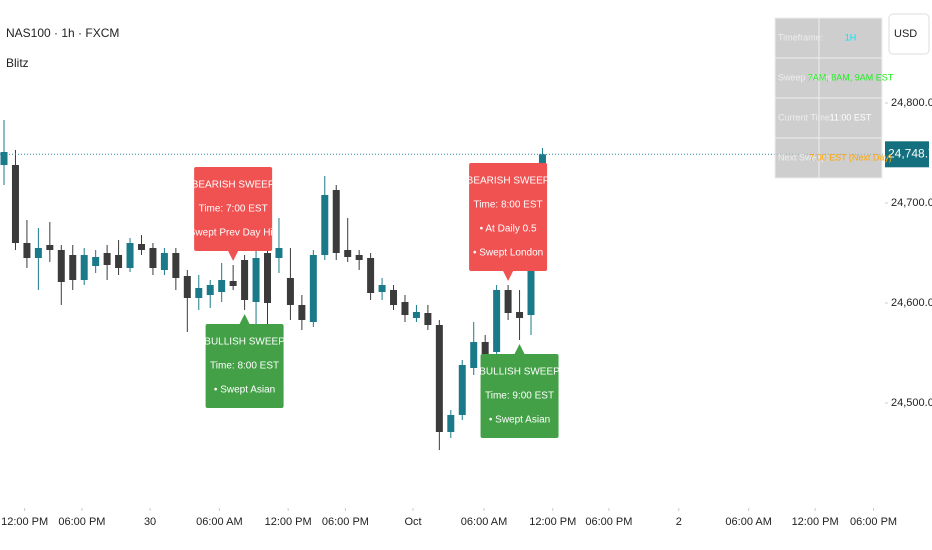 The width and height of the screenshot is (932, 550). What do you see at coordinates (905, 34) in the screenshot?
I see `currency: USD` at bounding box center [905, 34].